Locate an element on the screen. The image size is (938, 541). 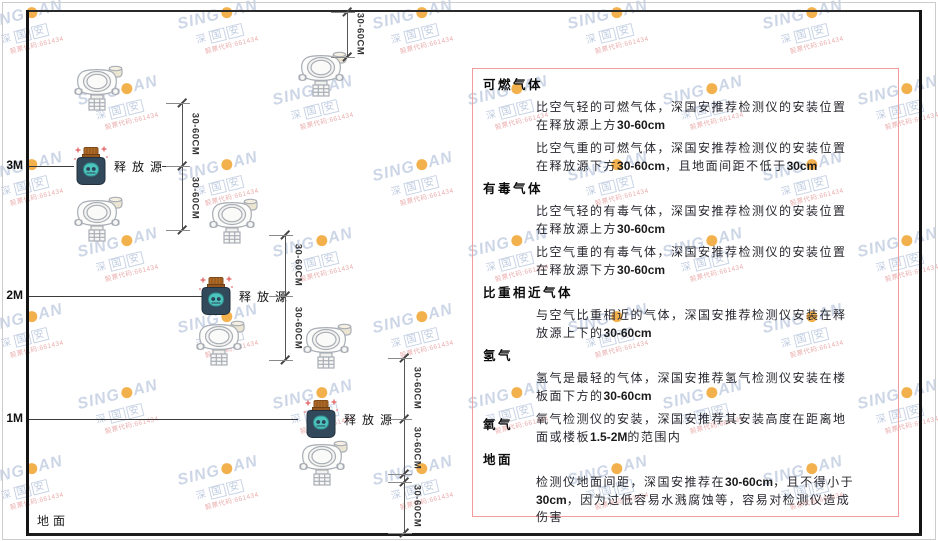
section-paragraph: 氧气检测仪的安装，深国安推荐其安装高度在距离地面或楼板1.5-2M的范围内 is located at coordinates (691, 428).